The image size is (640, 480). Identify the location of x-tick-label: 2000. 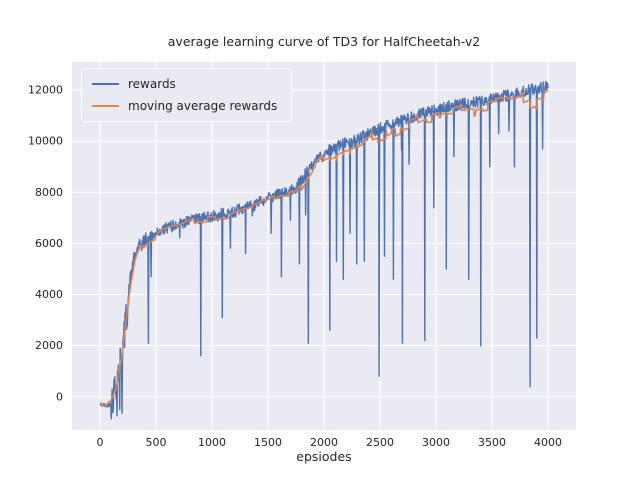
(324, 442).